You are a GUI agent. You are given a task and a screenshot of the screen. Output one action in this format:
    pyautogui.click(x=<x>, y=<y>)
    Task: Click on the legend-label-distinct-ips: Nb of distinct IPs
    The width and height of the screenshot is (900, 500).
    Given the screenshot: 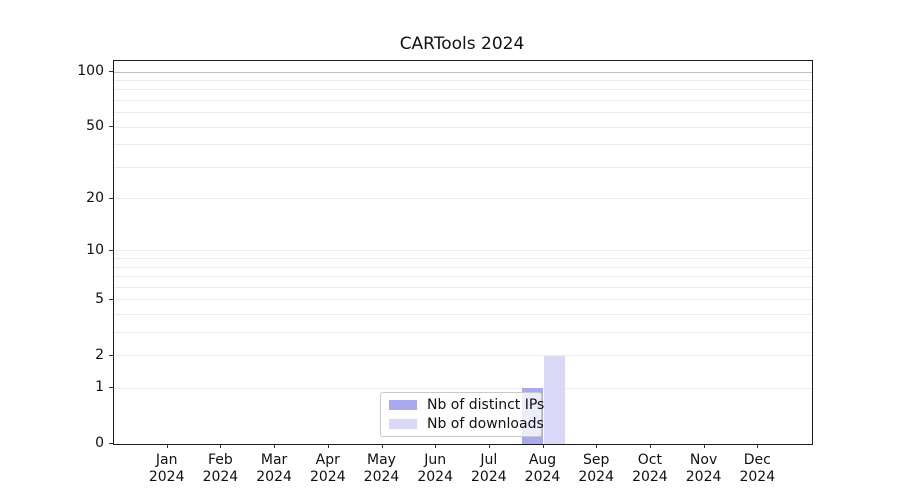 What is the action you would take?
    pyautogui.click(x=486, y=405)
    